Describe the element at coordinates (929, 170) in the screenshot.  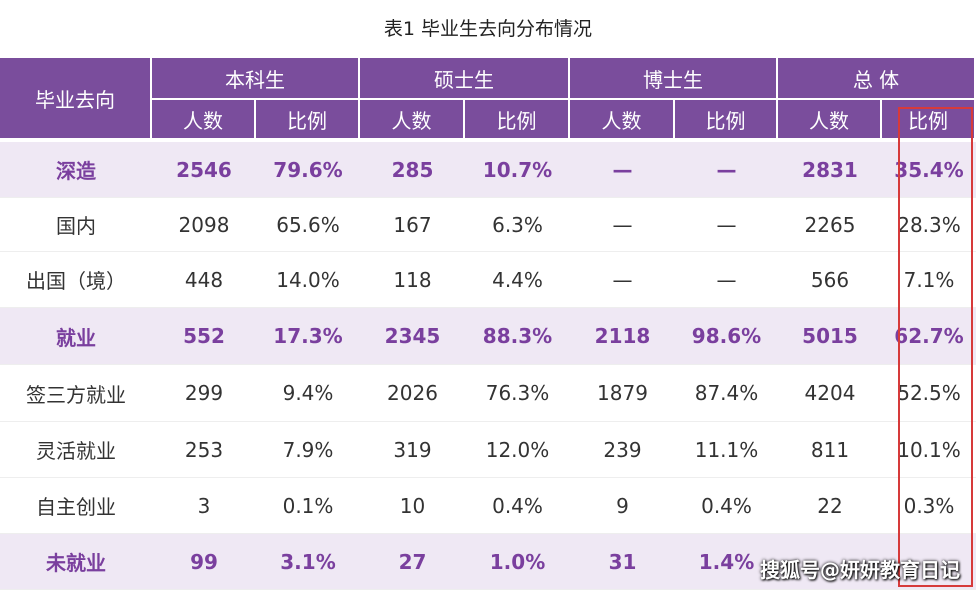
I see `table-cell: 35.4%` at that location.